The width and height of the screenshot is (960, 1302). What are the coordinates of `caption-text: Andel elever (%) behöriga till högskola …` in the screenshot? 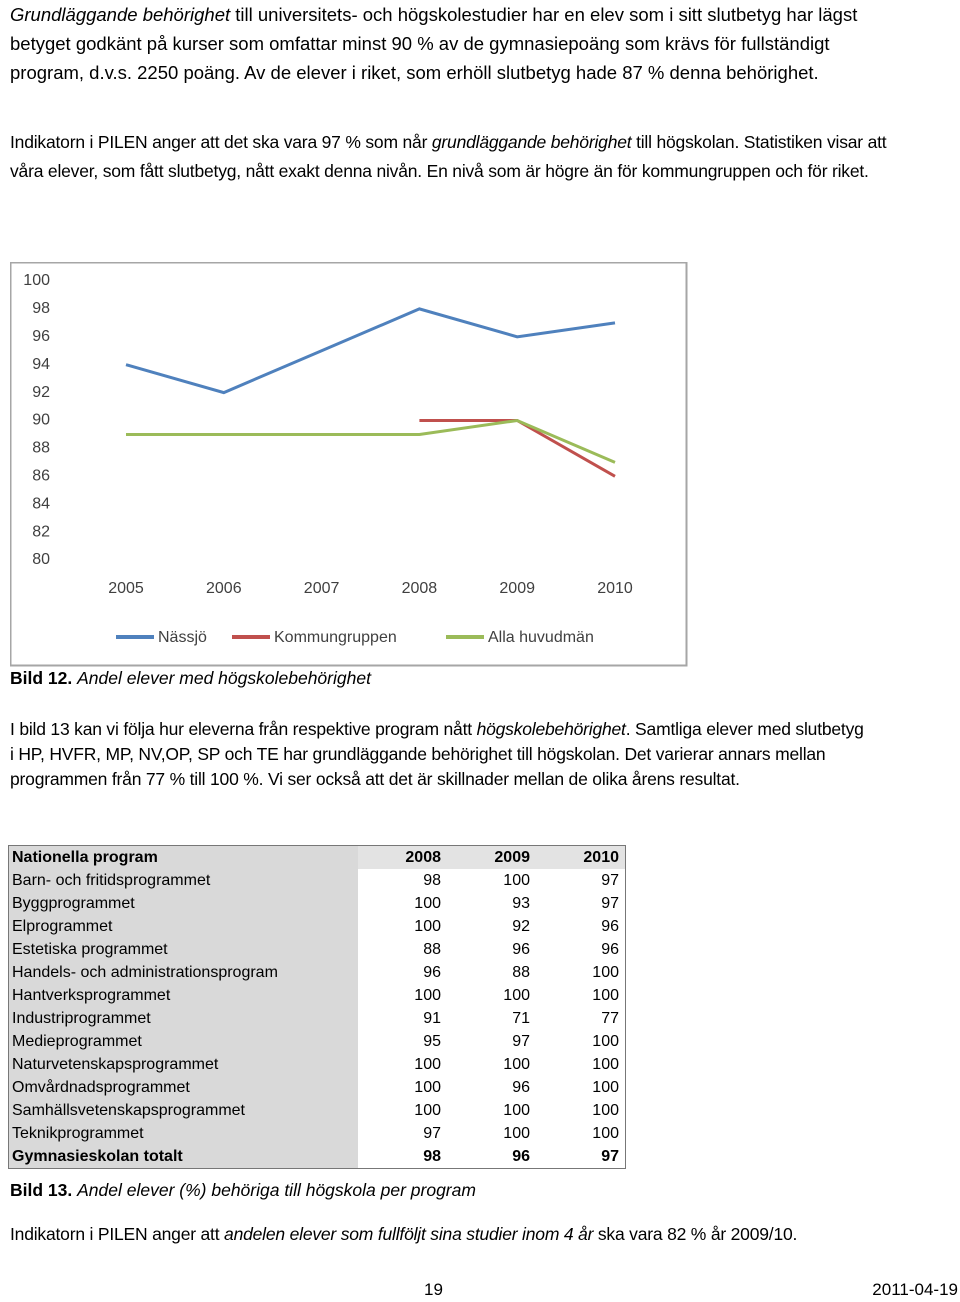 It's located at (276, 1190).